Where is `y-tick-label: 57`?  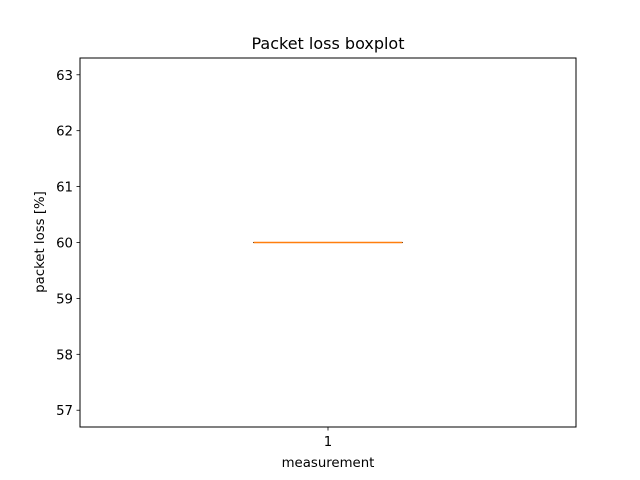 y-tick-label: 57 is located at coordinates (64, 411).